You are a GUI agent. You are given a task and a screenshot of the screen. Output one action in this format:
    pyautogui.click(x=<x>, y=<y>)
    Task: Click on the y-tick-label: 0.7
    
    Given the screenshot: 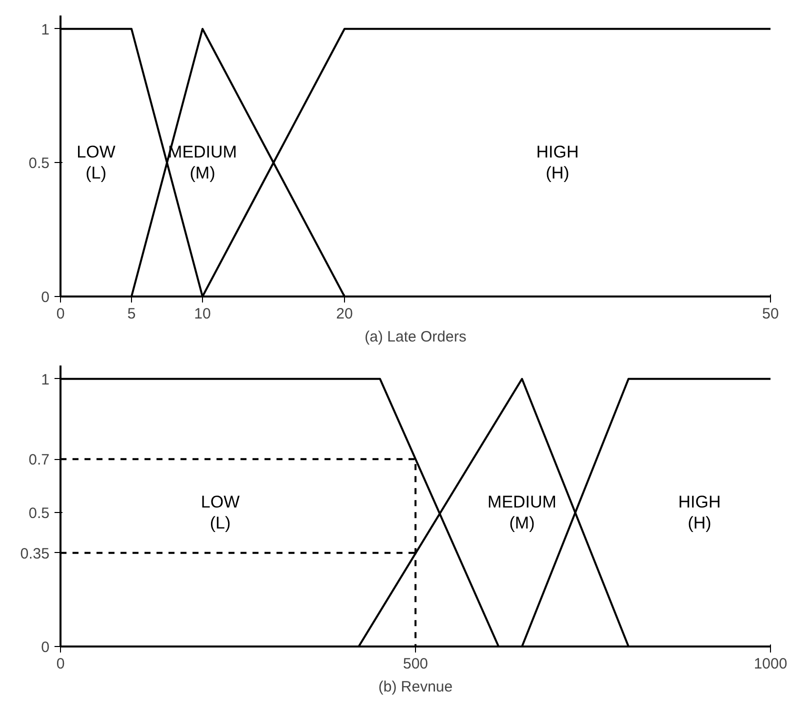 What is the action you would take?
    pyautogui.click(x=39, y=460)
    